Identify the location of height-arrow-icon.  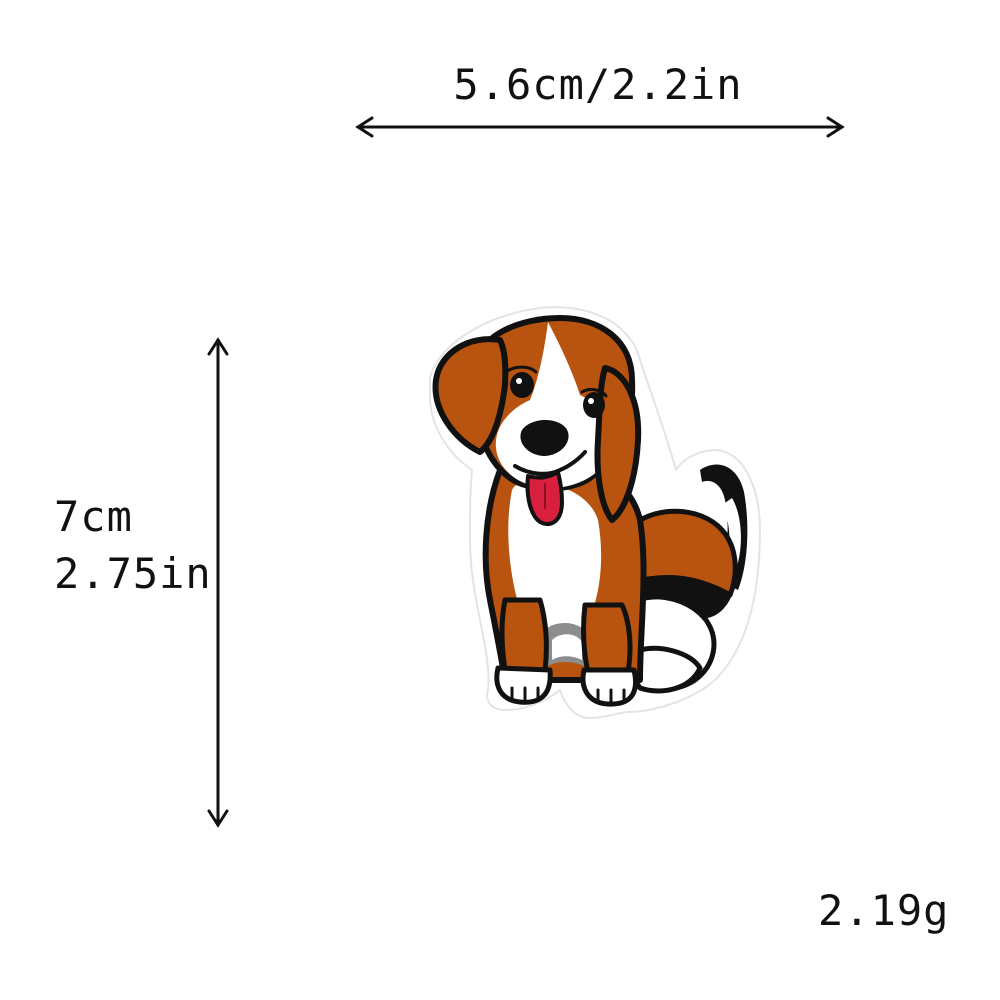
(218, 582).